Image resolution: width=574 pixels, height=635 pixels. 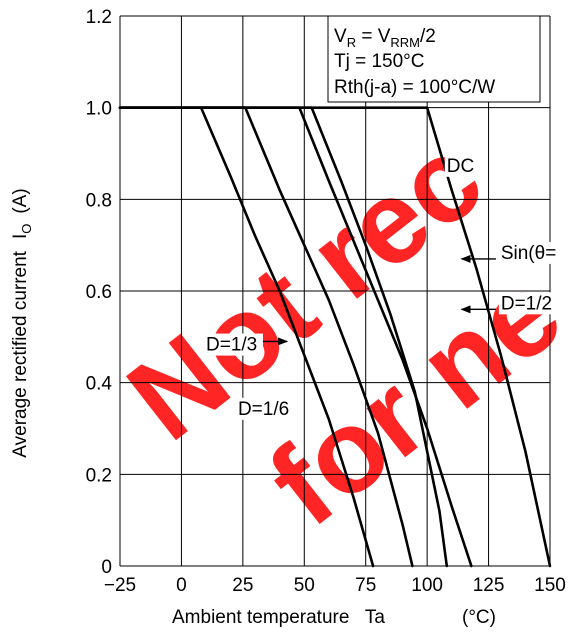 I want to click on conditions-line-1: VR = VRRM/2, so click(x=385, y=38).